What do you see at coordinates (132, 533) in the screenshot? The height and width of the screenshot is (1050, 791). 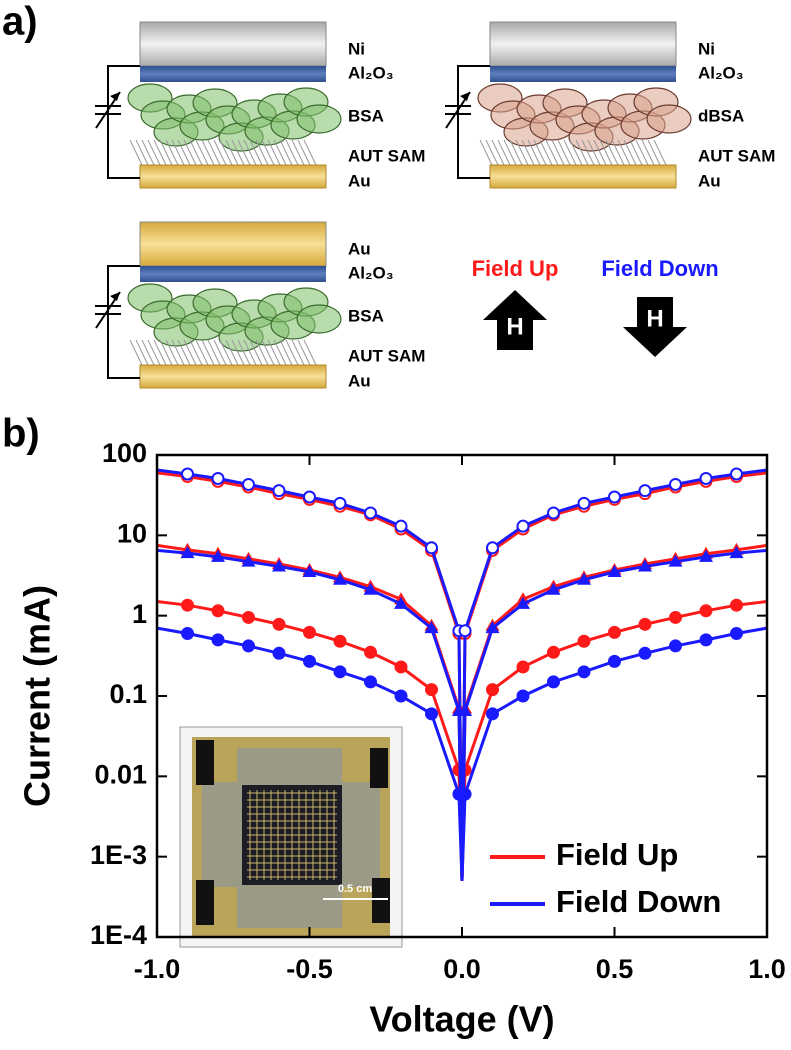 I see `y-tick-label: 10` at bounding box center [132, 533].